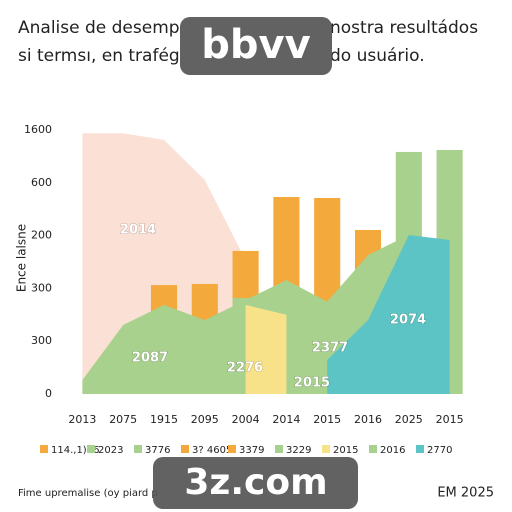 The height and width of the screenshot is (512, 512). I want to click on legend-label: 2770, so click(439, 450).